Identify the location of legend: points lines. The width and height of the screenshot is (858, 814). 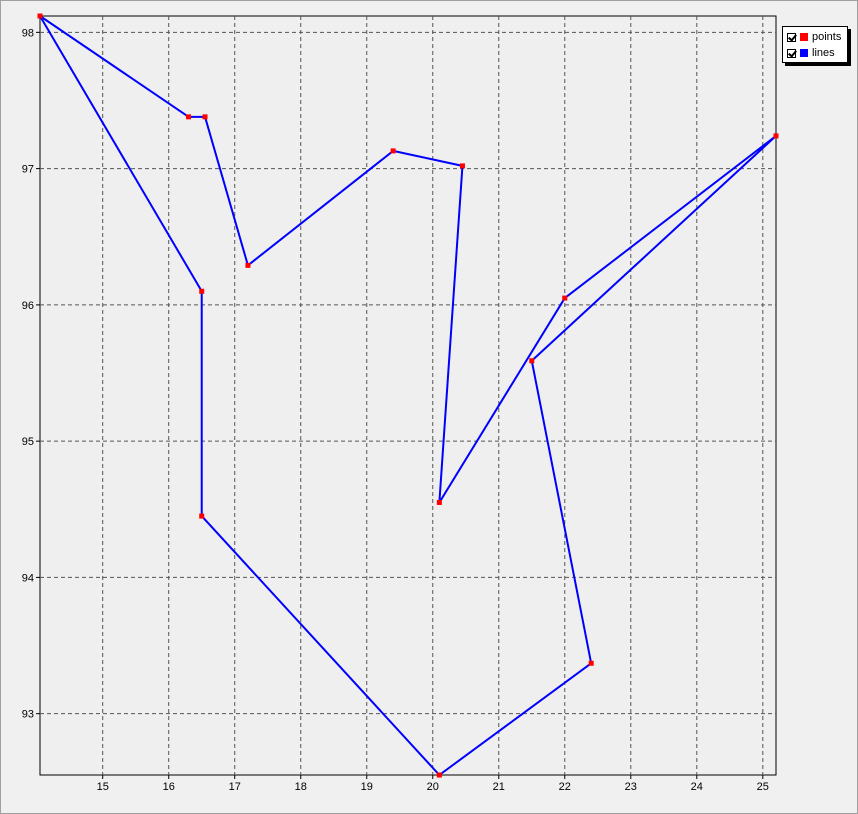
(815, 44).